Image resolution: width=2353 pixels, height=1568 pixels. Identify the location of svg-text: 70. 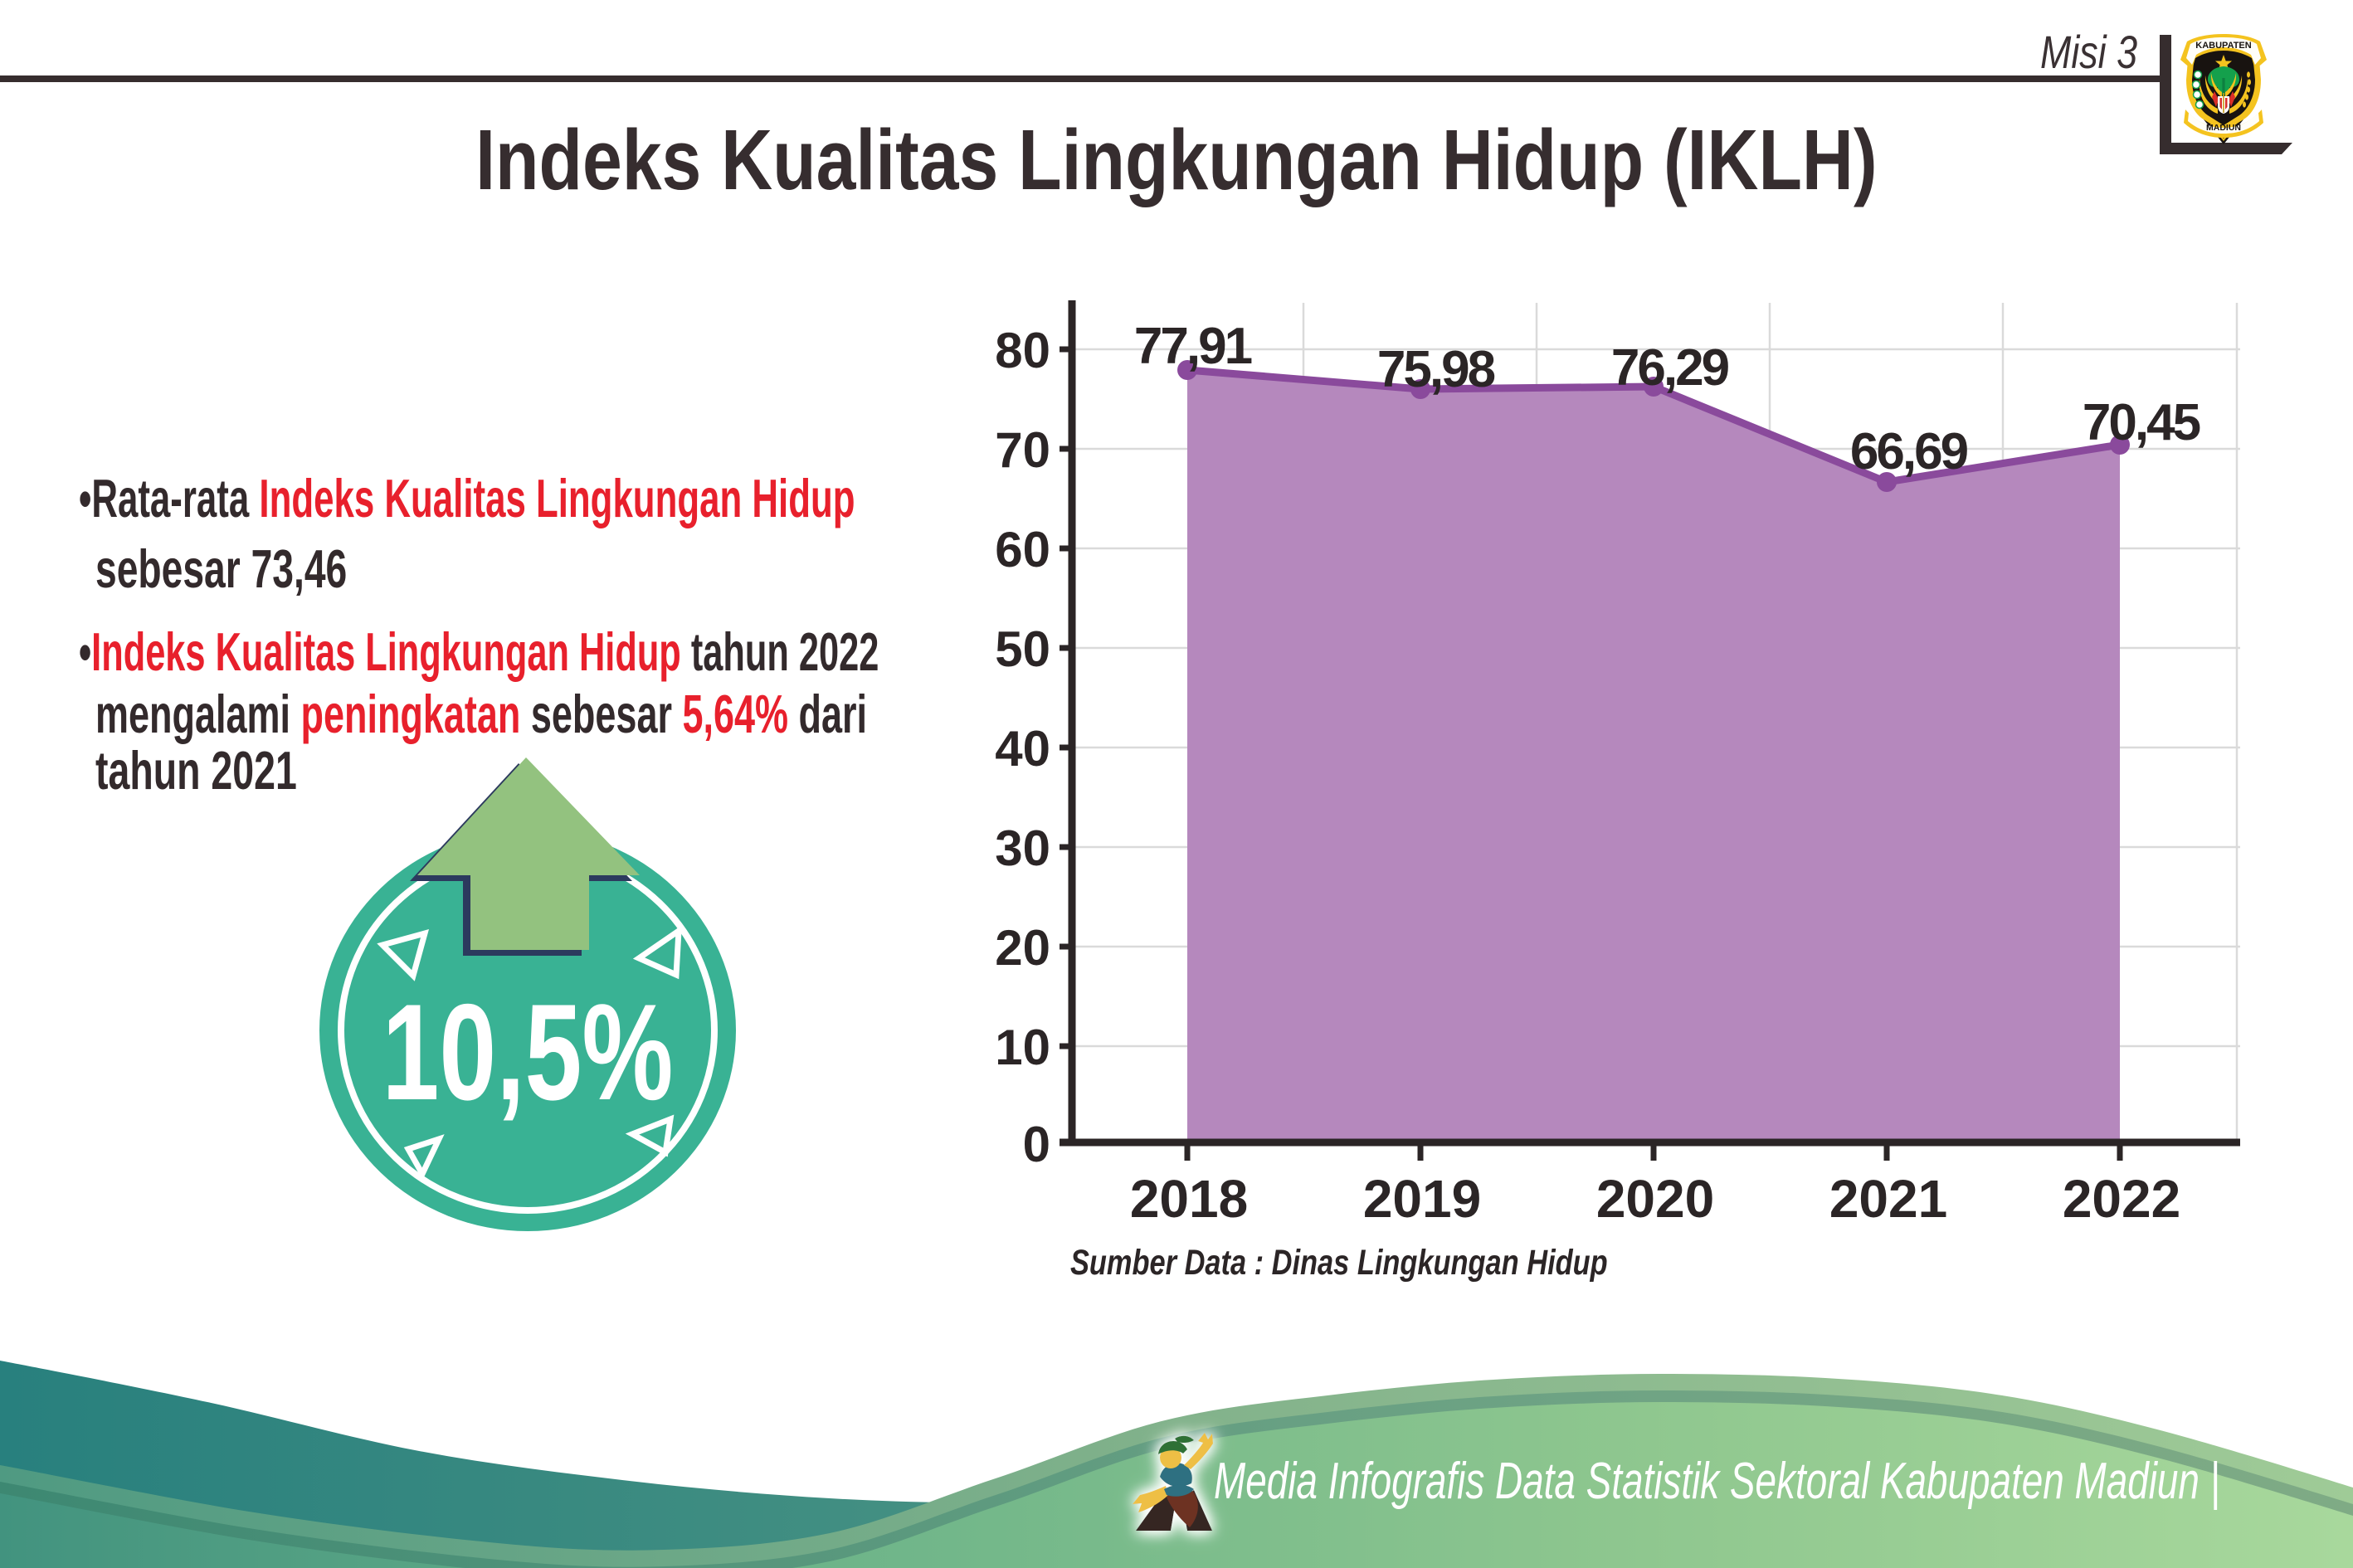
(1022, 450).